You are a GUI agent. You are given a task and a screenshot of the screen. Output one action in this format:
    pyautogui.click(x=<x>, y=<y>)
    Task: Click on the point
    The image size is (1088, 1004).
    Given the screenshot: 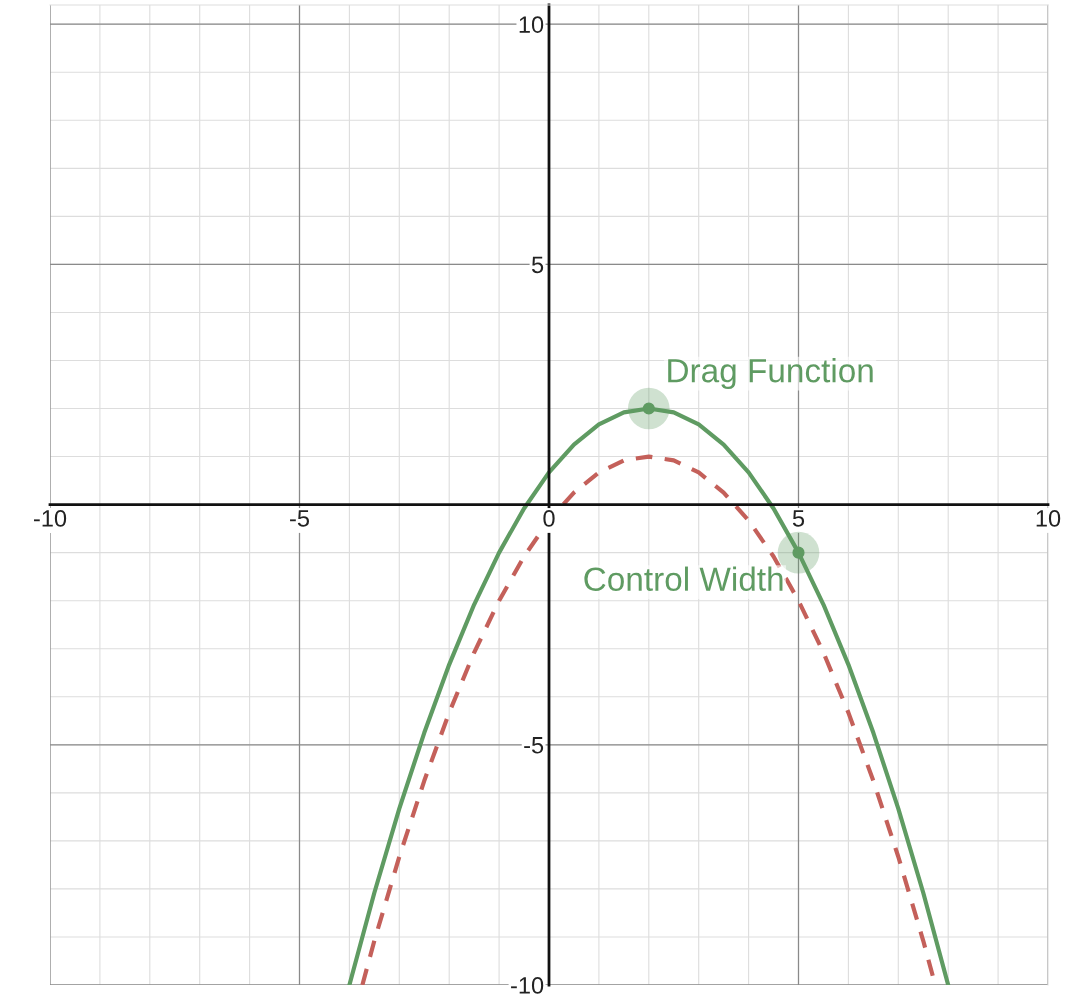 What is the action you would take?
    pyautogui.click(x=648, y=408)
    